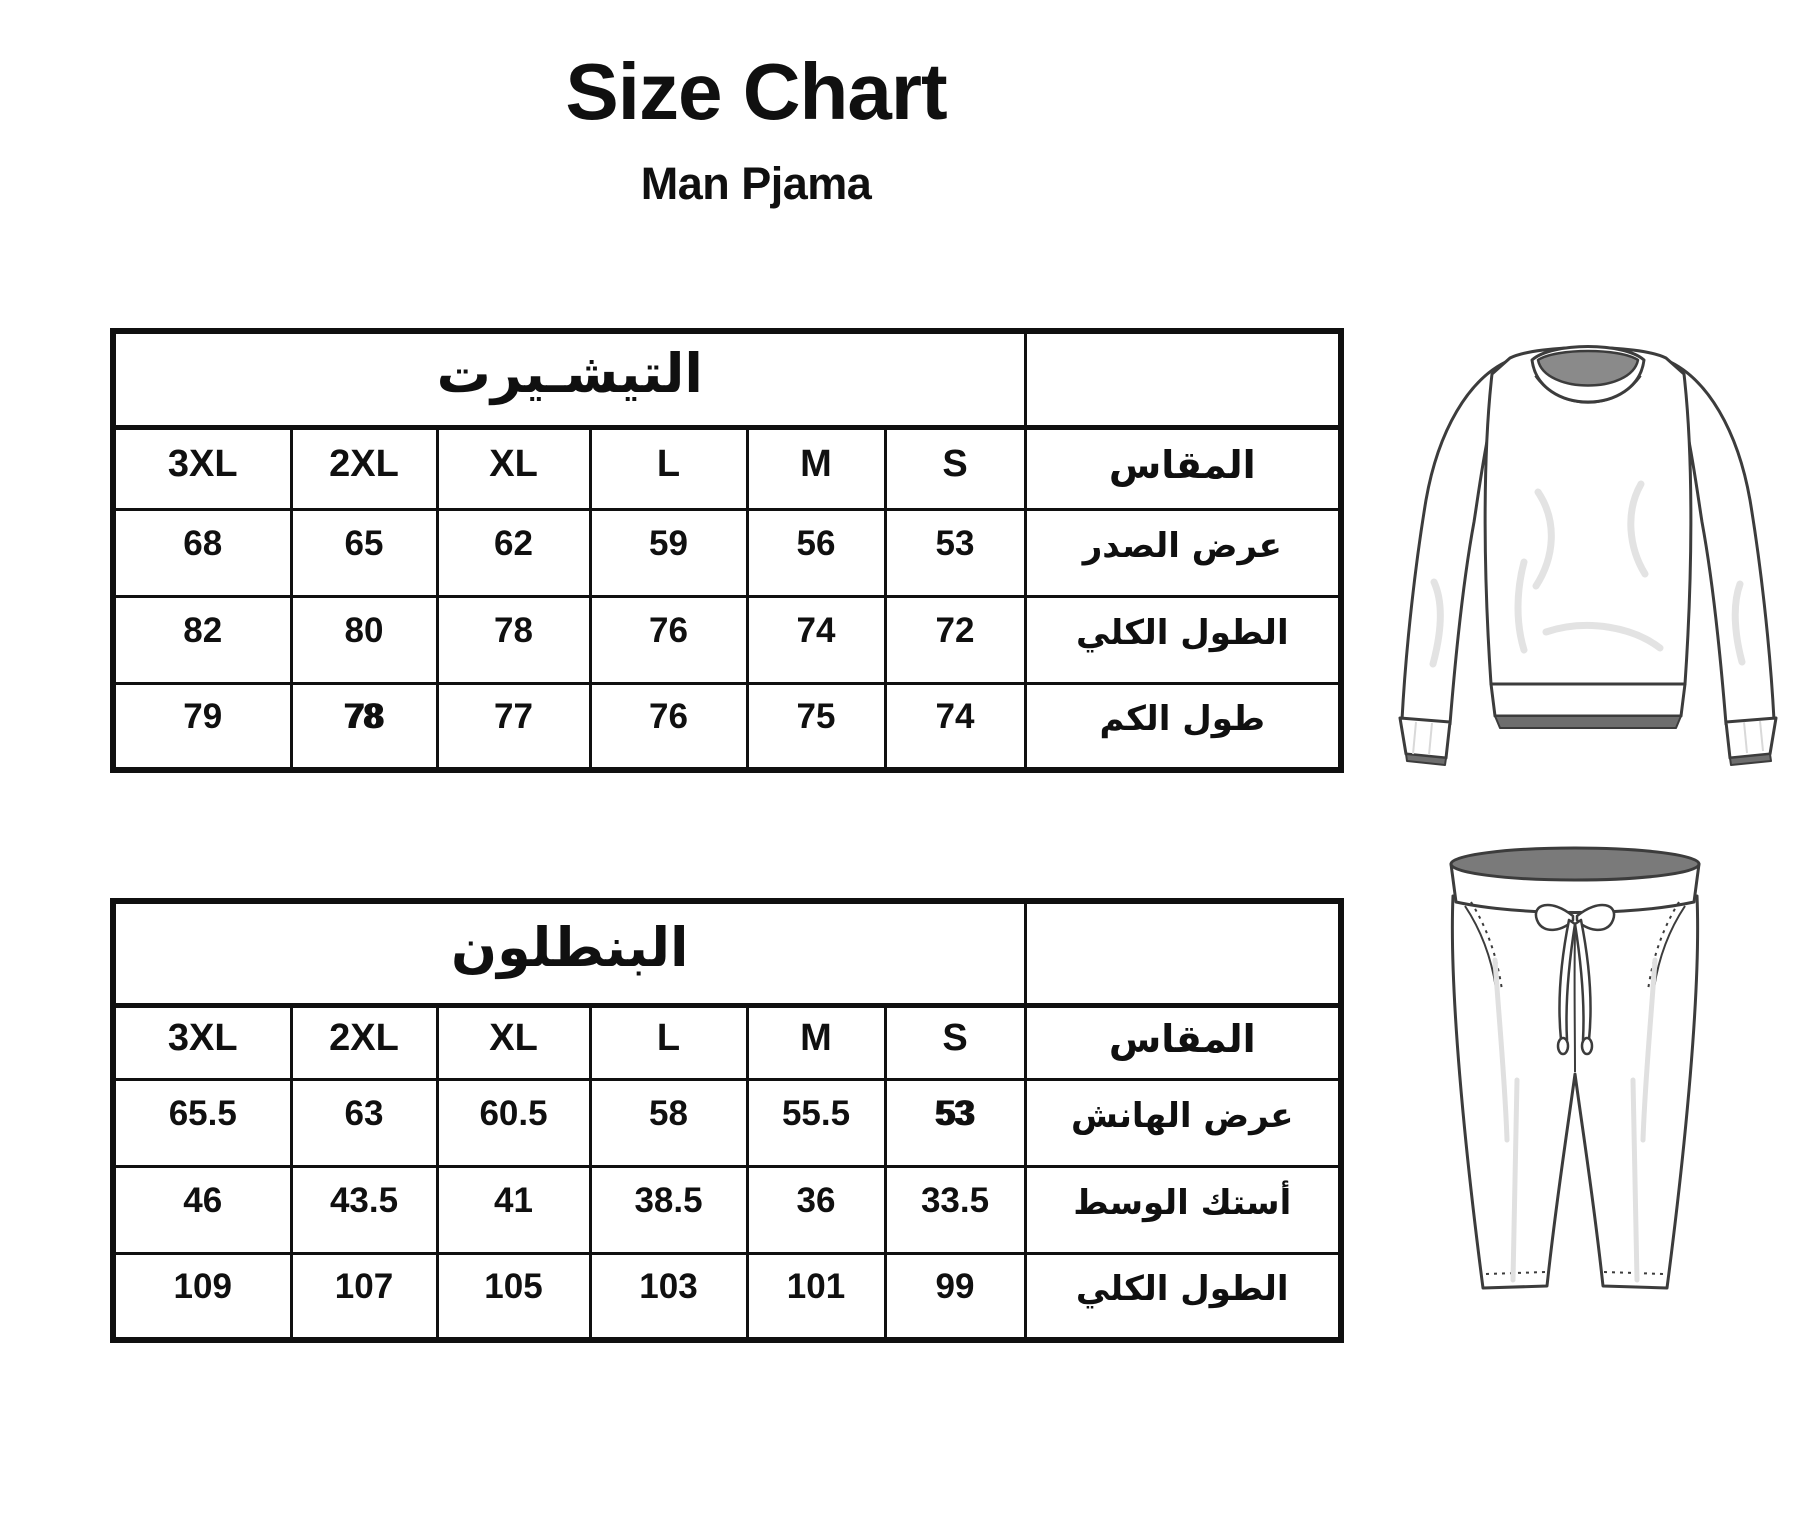 Image resolution: width=1800 pixels, height=1519 pixels. I want to click on row-label: عرض الهانش, so click(1183, 1122).